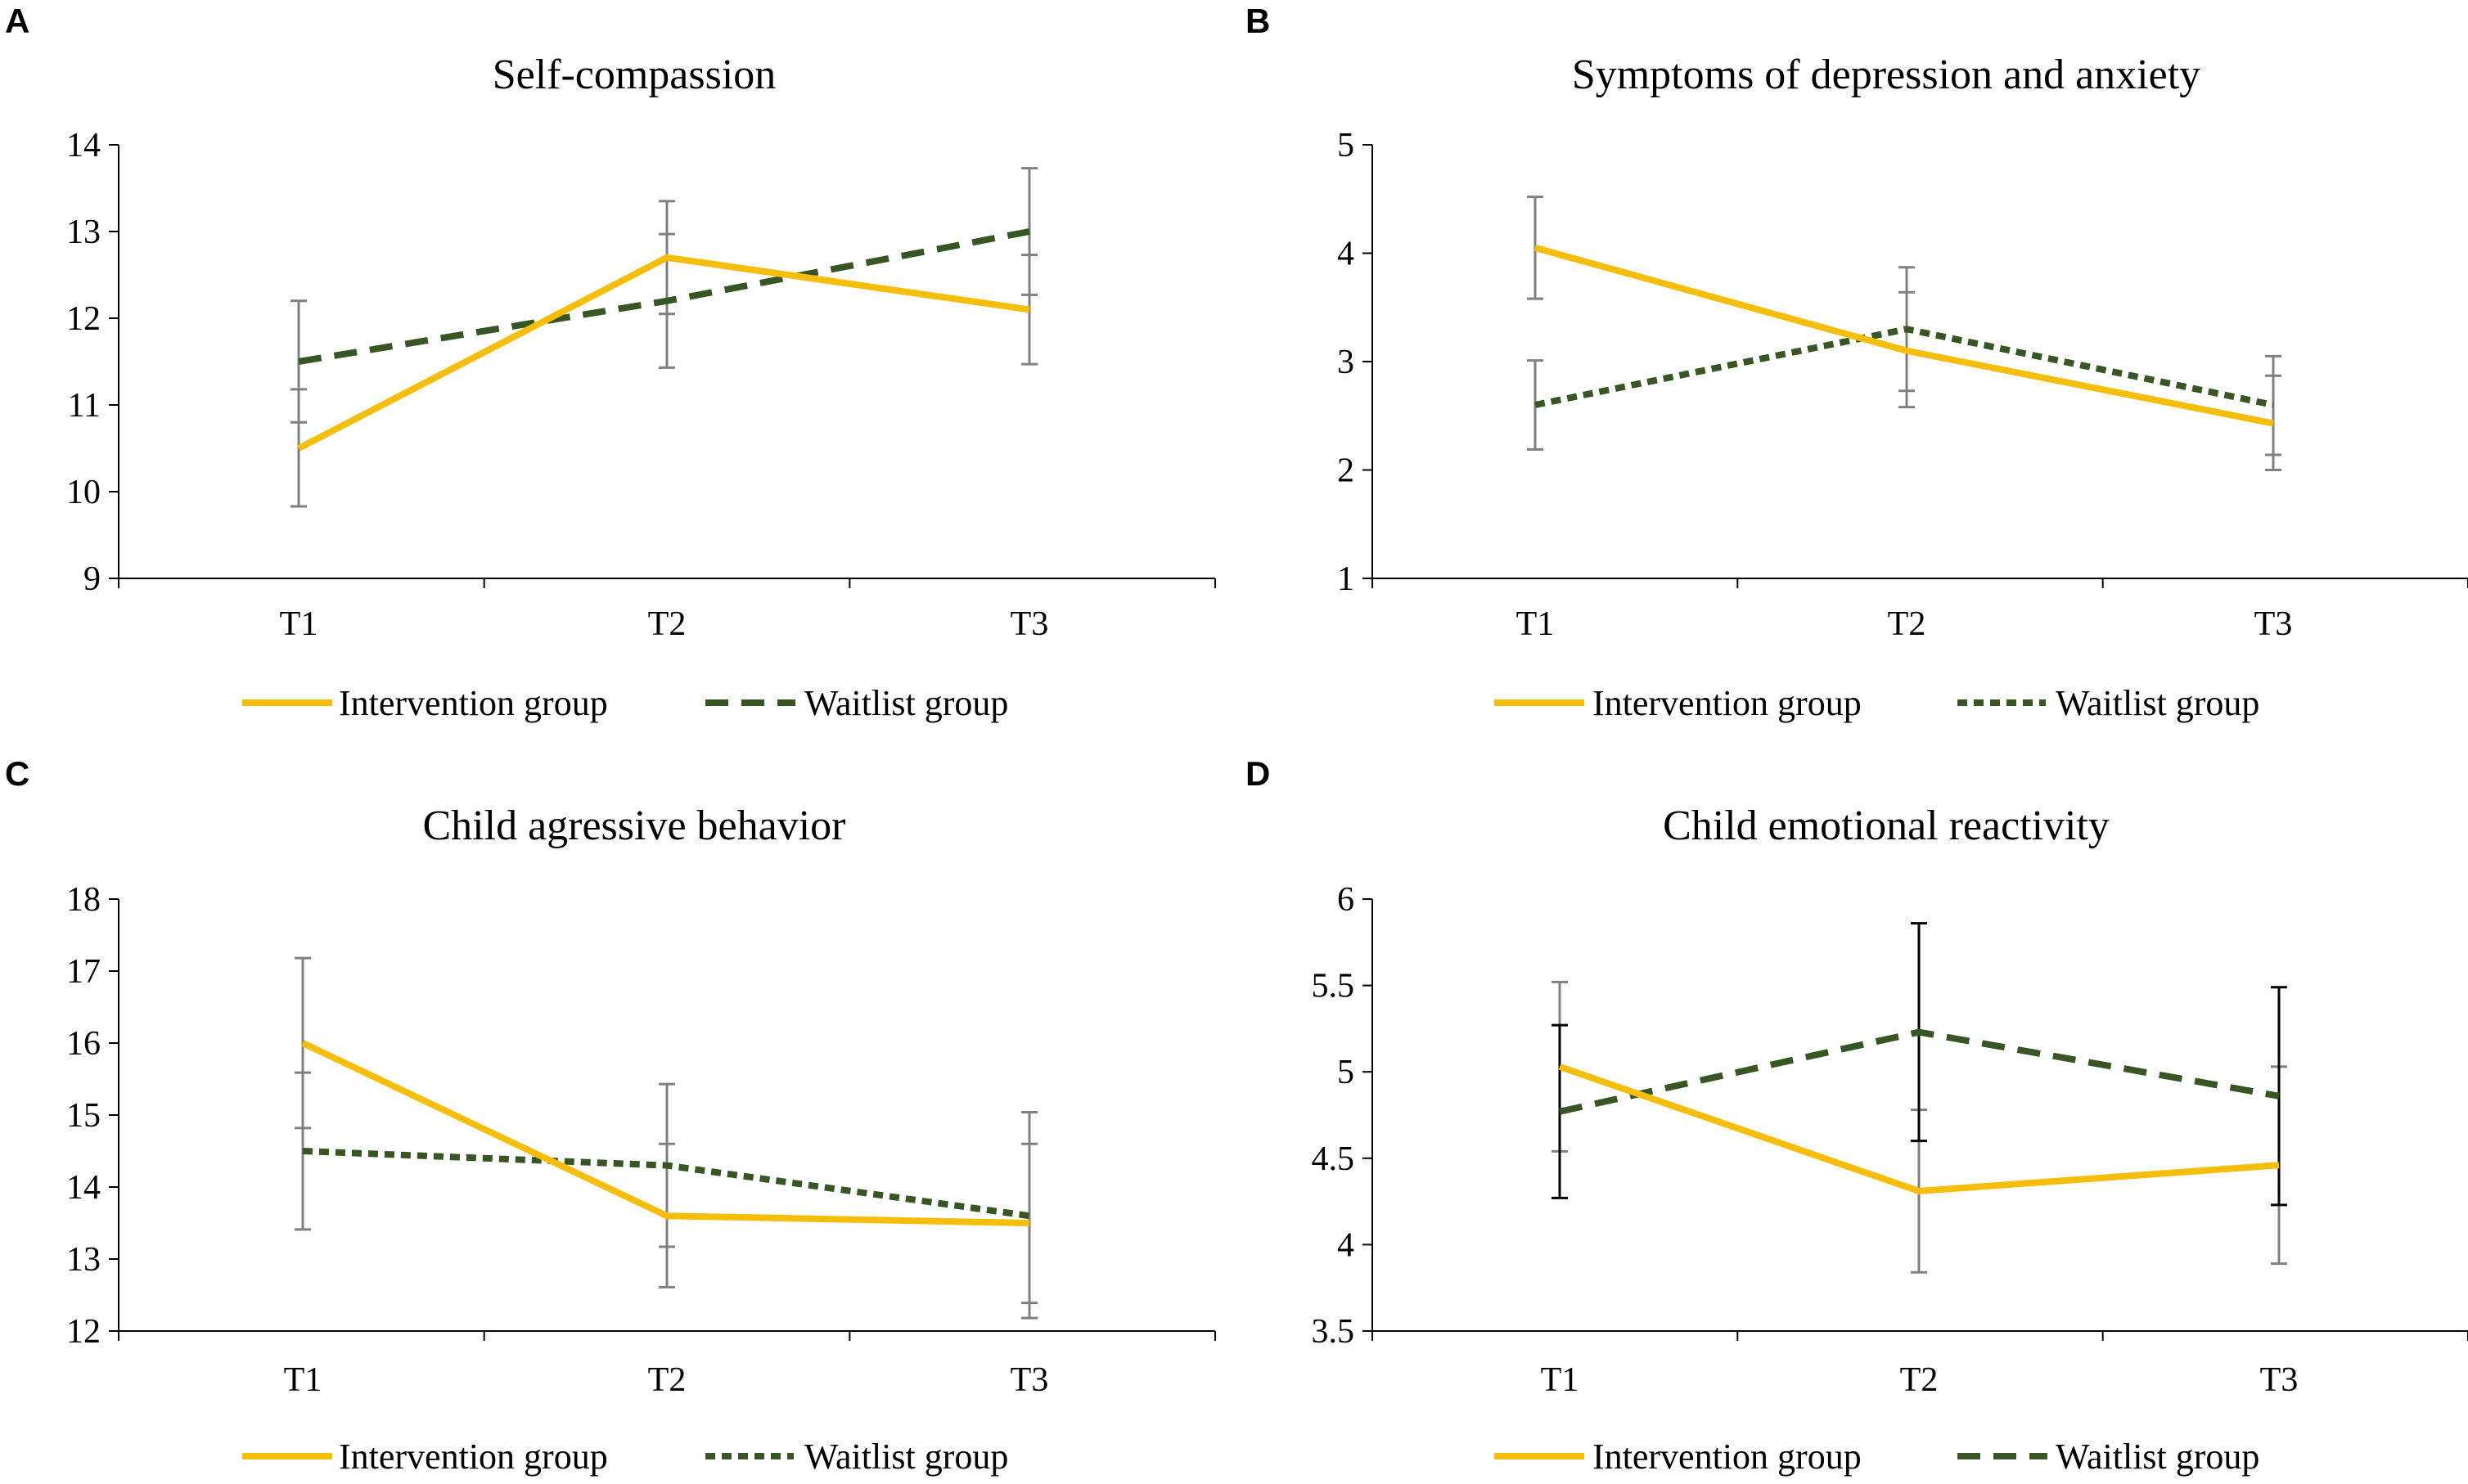 This screenshot has width=2468, height=1484. I want to click on series-lines-b, so click(1903, 336).